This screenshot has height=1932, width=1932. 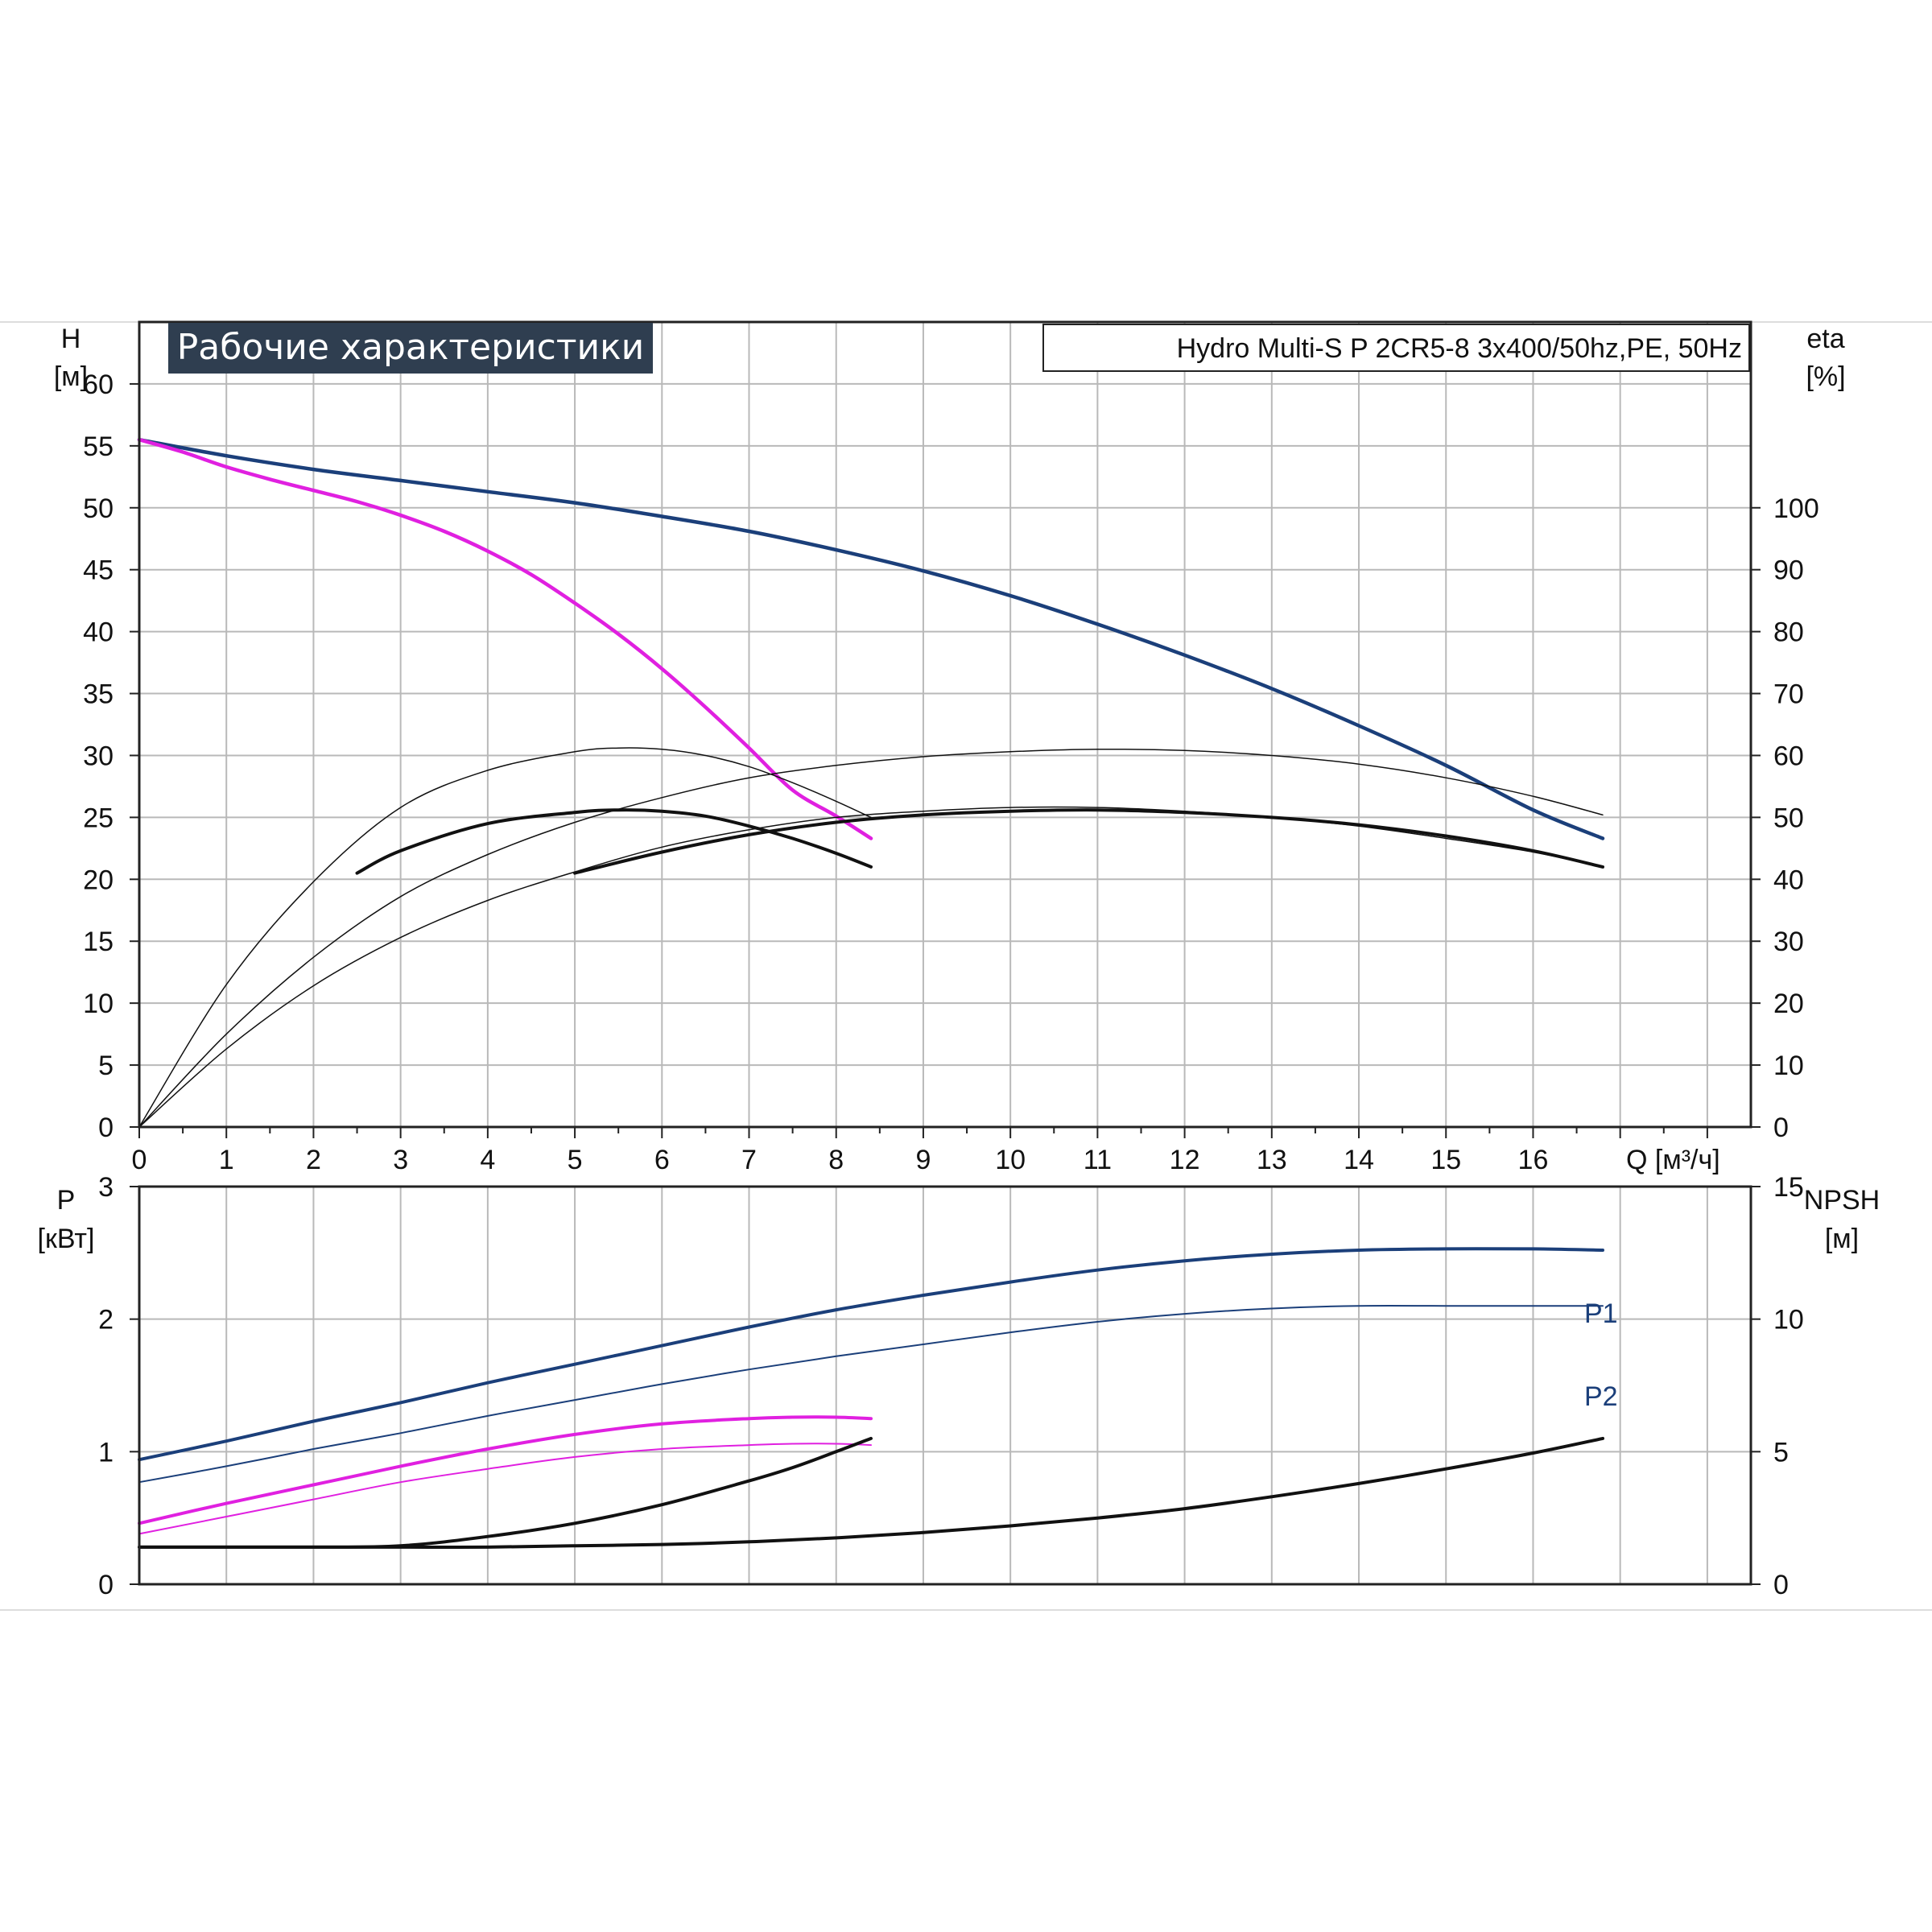 I want to click on y-left-tick-label: 15, so click(x=98, y=942).